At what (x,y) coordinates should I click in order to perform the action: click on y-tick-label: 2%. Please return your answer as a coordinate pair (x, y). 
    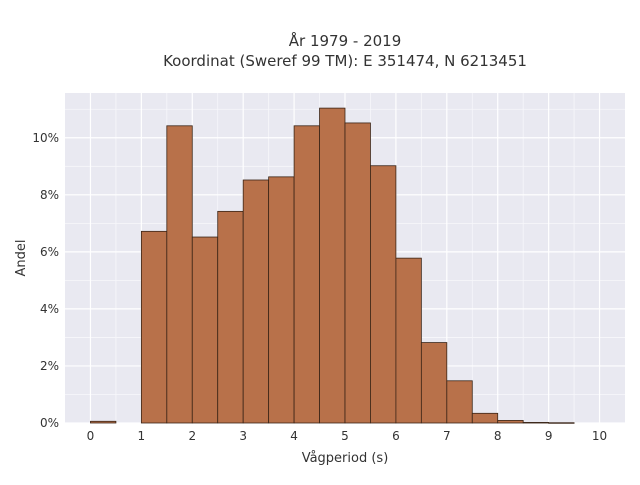
    Looking at the image, I should click on (49, 366).